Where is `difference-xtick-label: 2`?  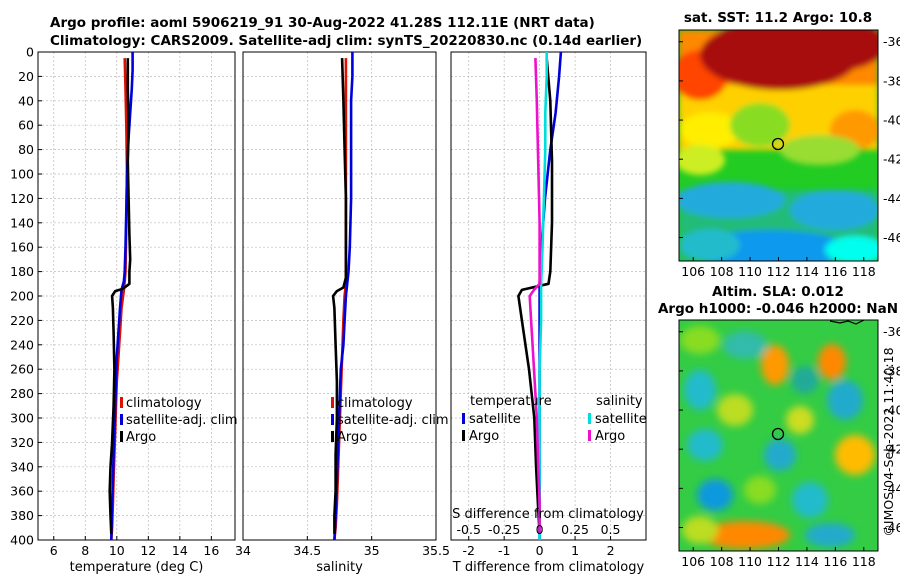
difference-xtick-label: 2 is located at coordinates (611, 550).